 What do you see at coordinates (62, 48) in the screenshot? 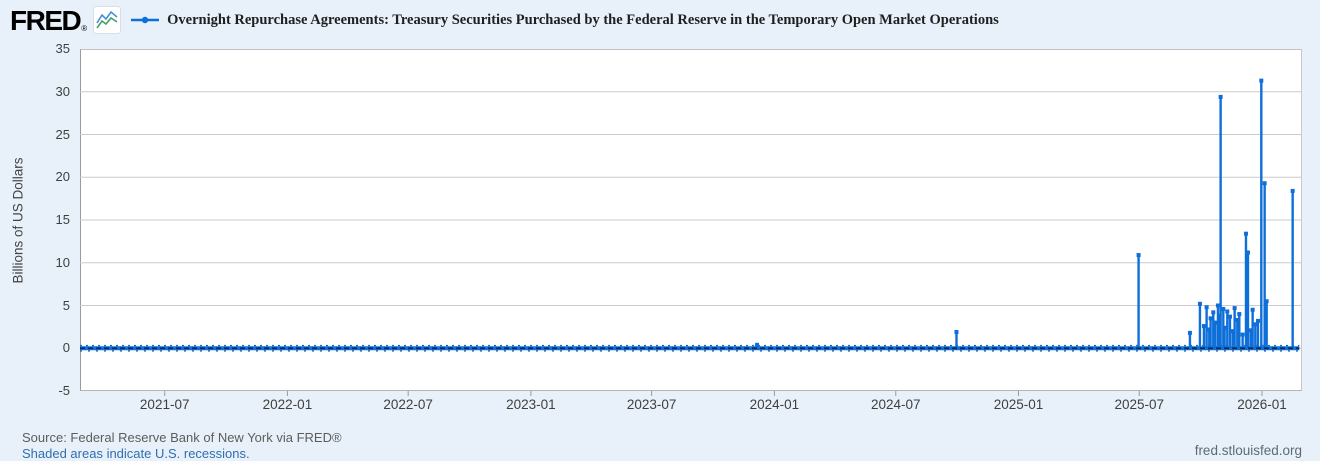
I see `y-tick-label: 35` at bounding box center [62, 48].